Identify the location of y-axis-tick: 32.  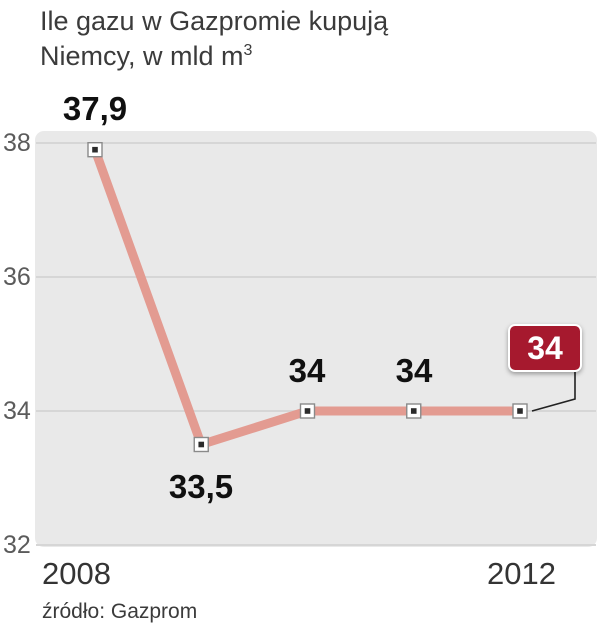
(17, 545).